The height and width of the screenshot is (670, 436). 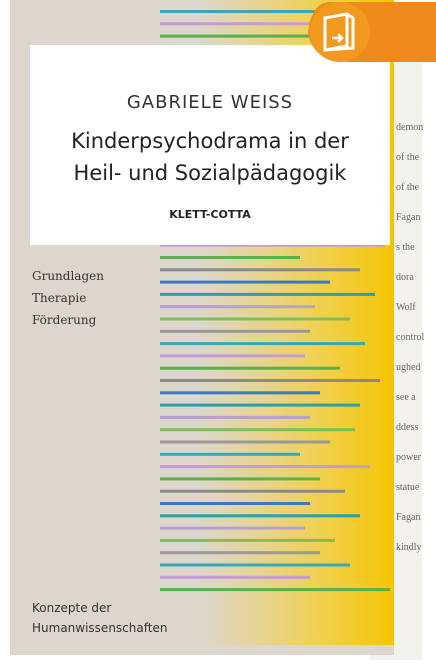 What do you see at coordinates (210, 141) in the screenshot?
I see `title: Kinderpsychodrama in der` at bounding box center [210, 141].